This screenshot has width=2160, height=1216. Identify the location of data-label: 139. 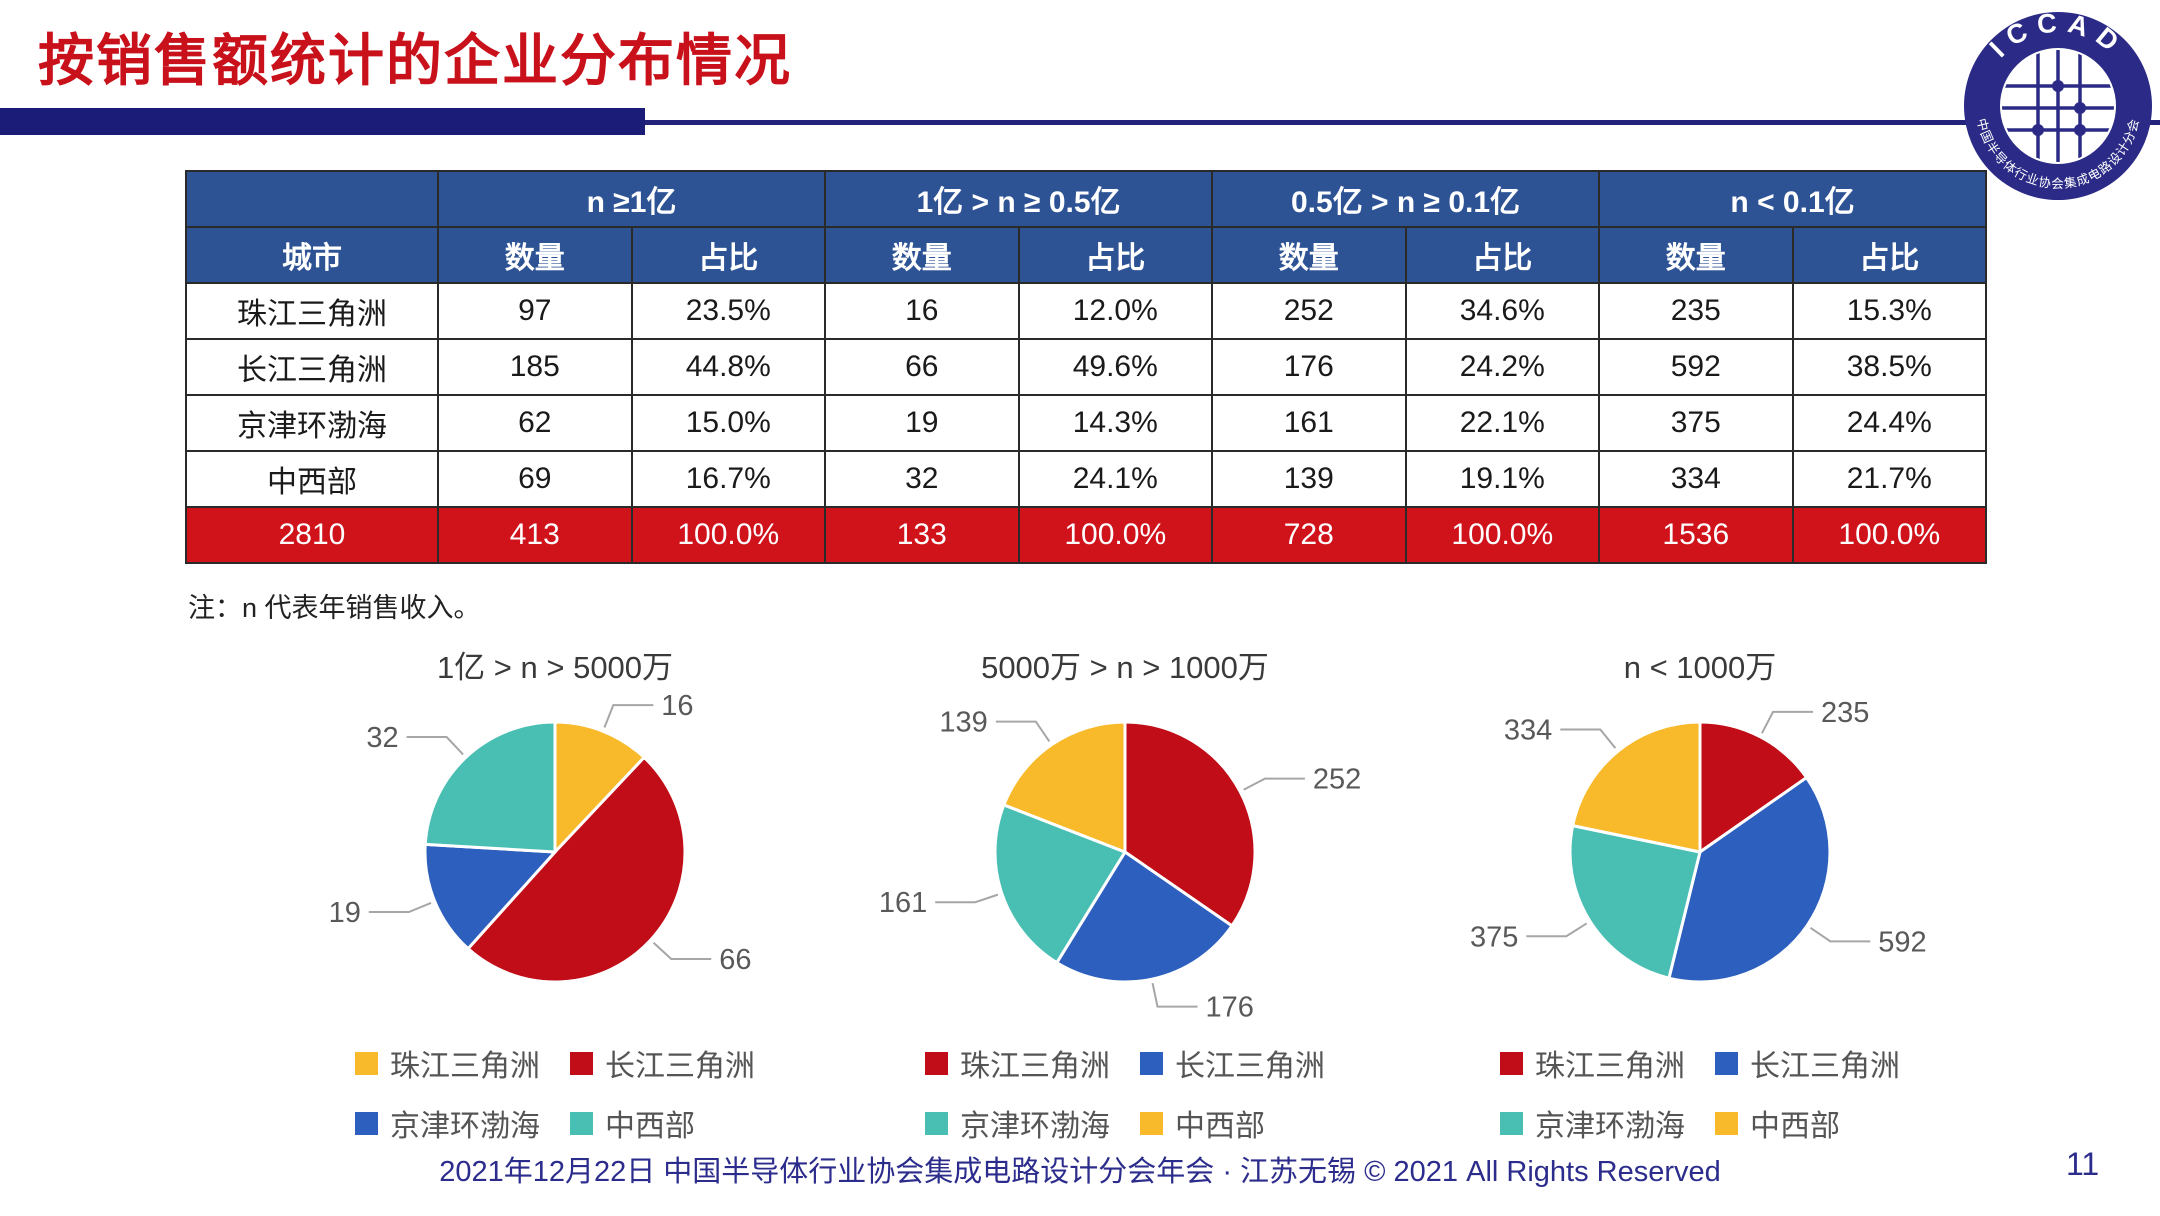
(963, 723).